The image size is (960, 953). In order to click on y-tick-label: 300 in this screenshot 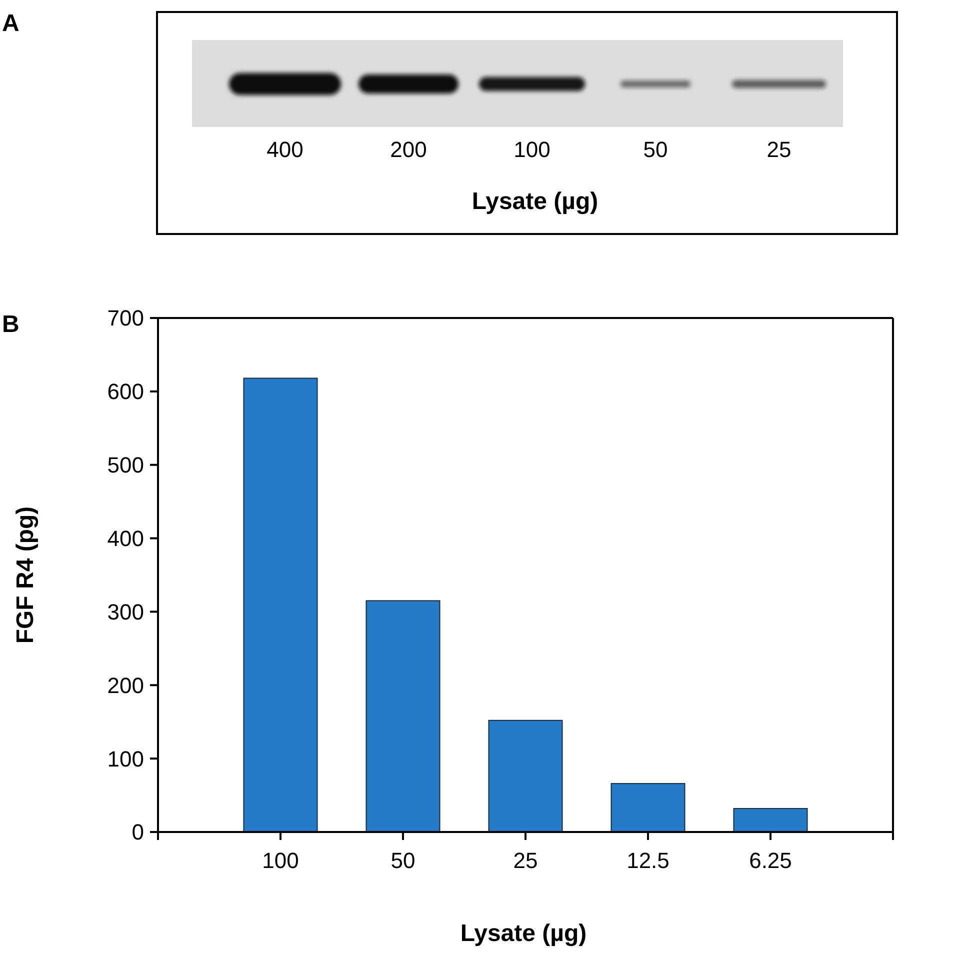, I will do `click(125, 611)`.